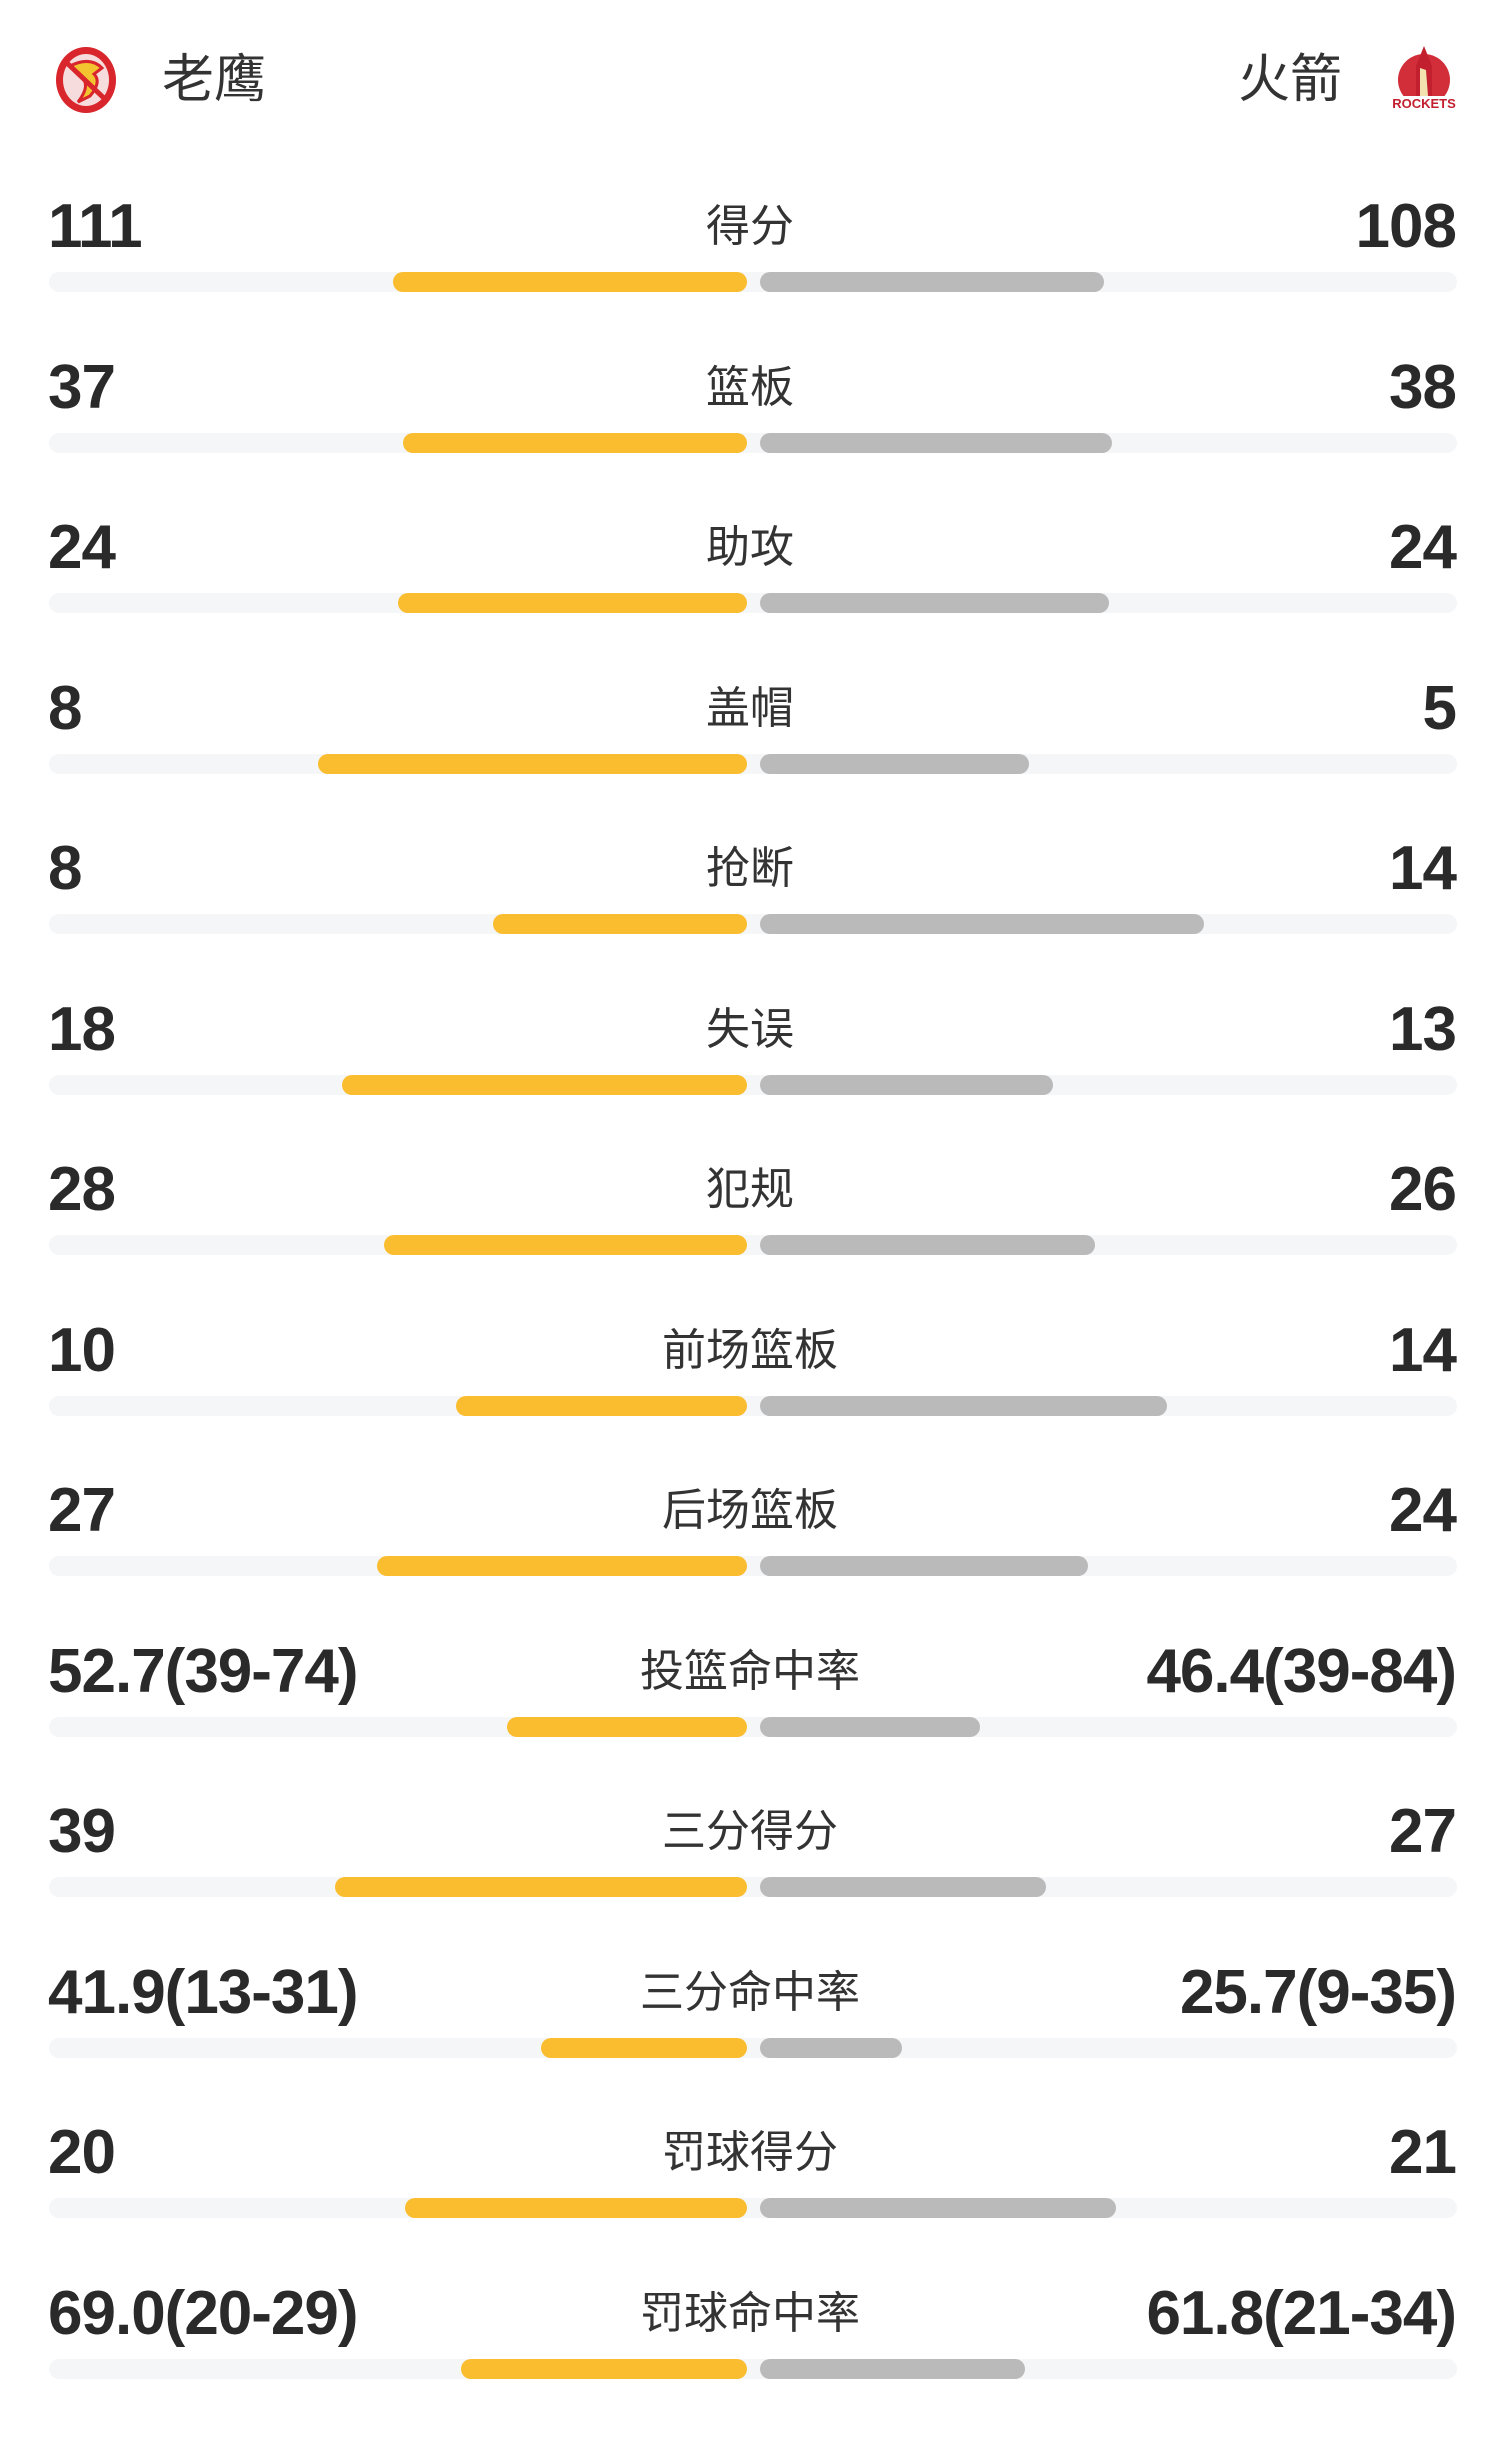 This screenshot has width=1500, height=2438. What do you see at coordinates (203, 1671) in the screenshot?
I see `home-value: 52.7(39-74)` at bounding box center [203, 1671].